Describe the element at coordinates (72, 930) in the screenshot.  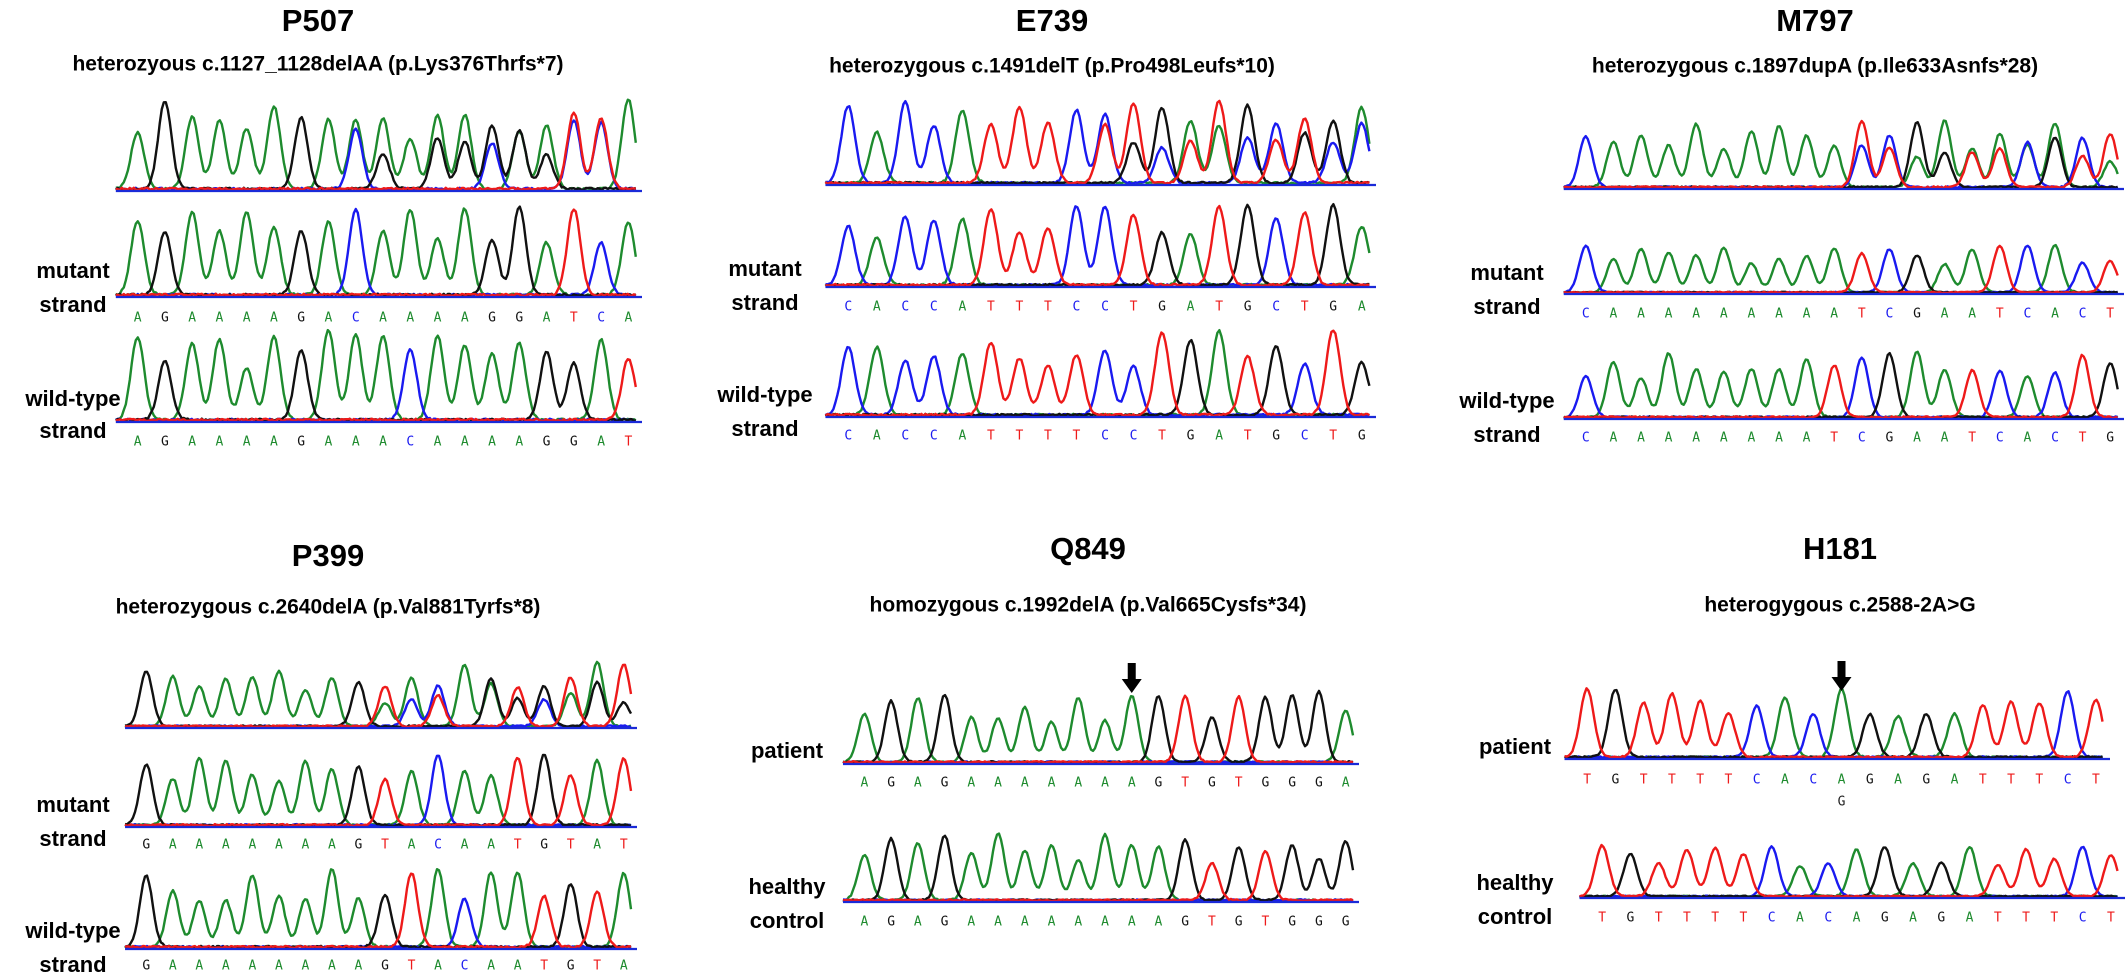
I see `track-label: wild-type` at that location.